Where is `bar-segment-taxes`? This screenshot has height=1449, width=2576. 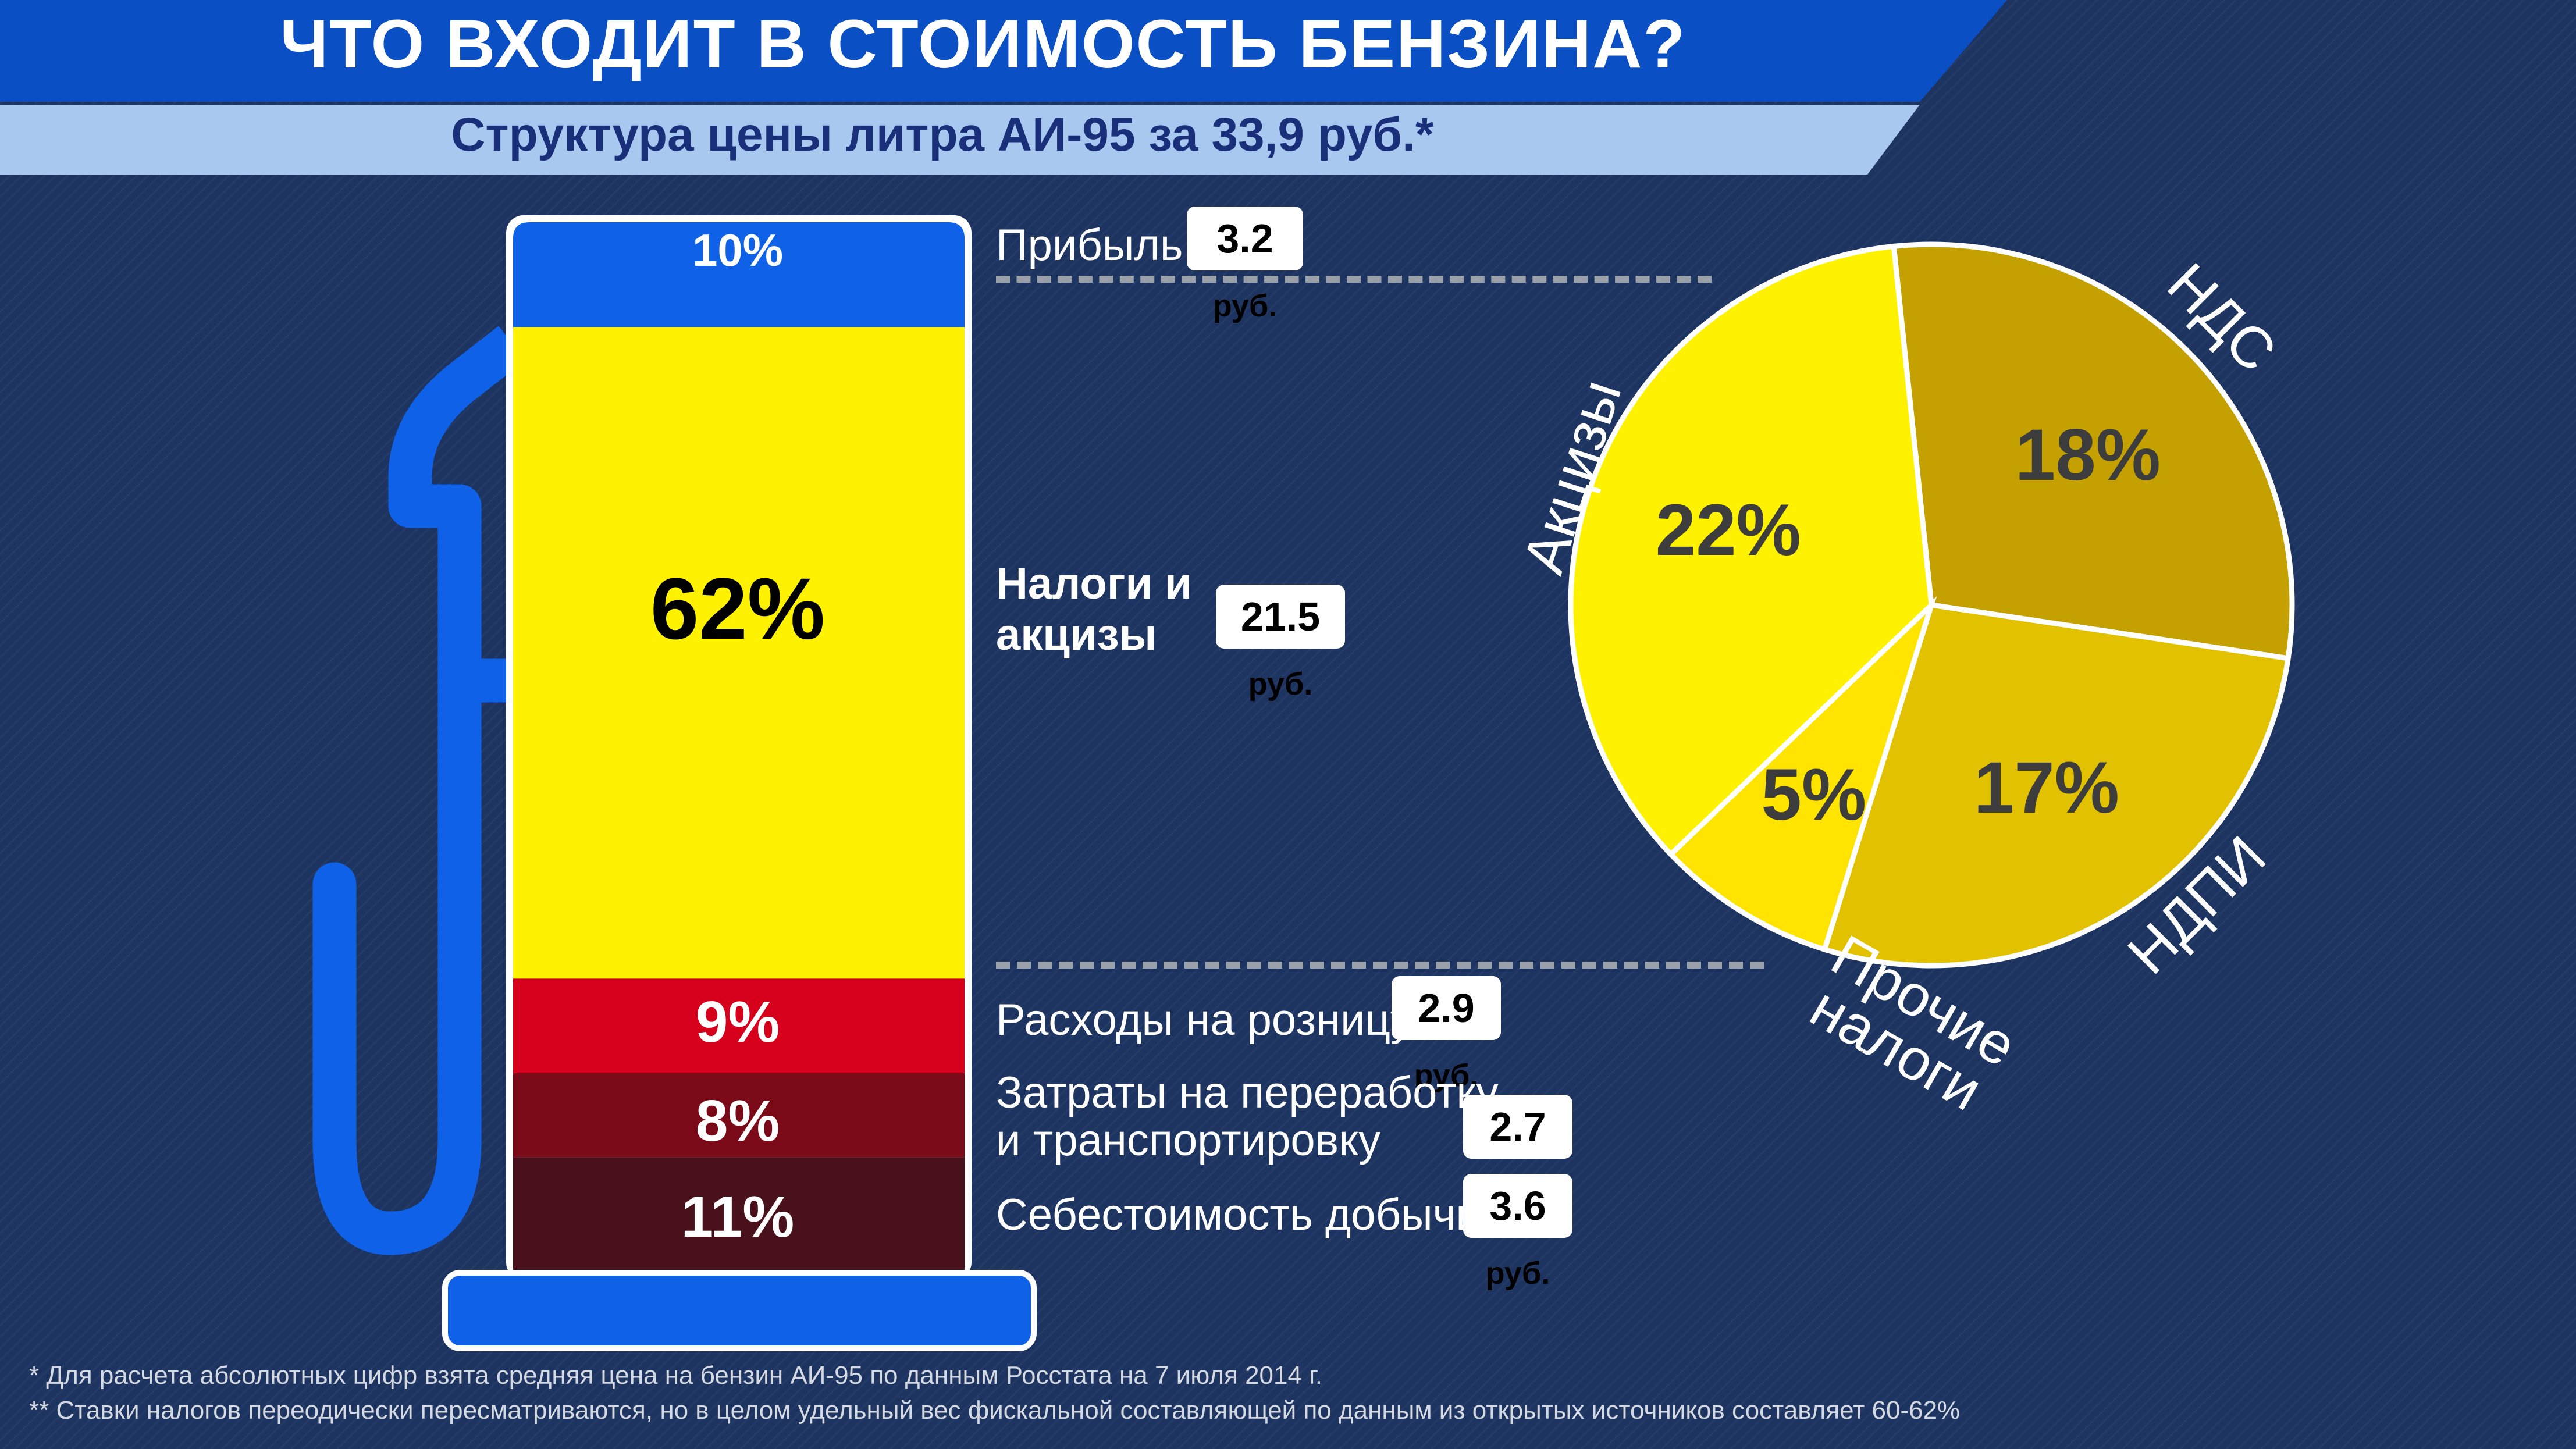 bar-segment-taxes is located at coordinates (739, 653).